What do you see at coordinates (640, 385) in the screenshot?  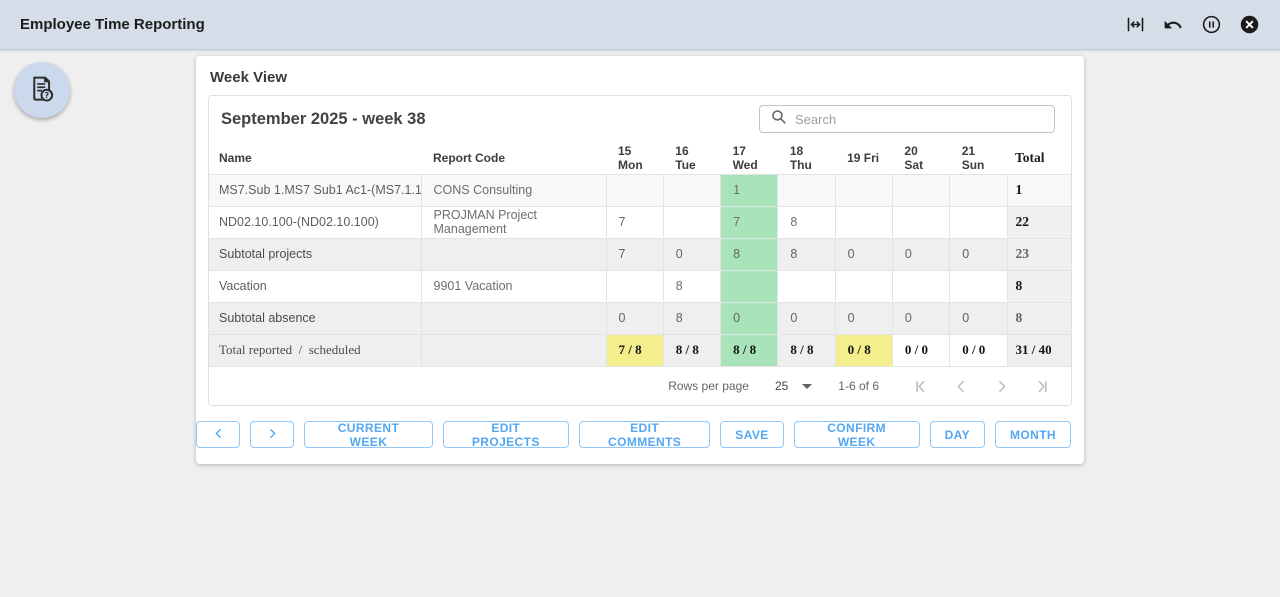 I see `pagination-bar: Rows per page 25 1-6 of 6` at bounding box center [640, 385].